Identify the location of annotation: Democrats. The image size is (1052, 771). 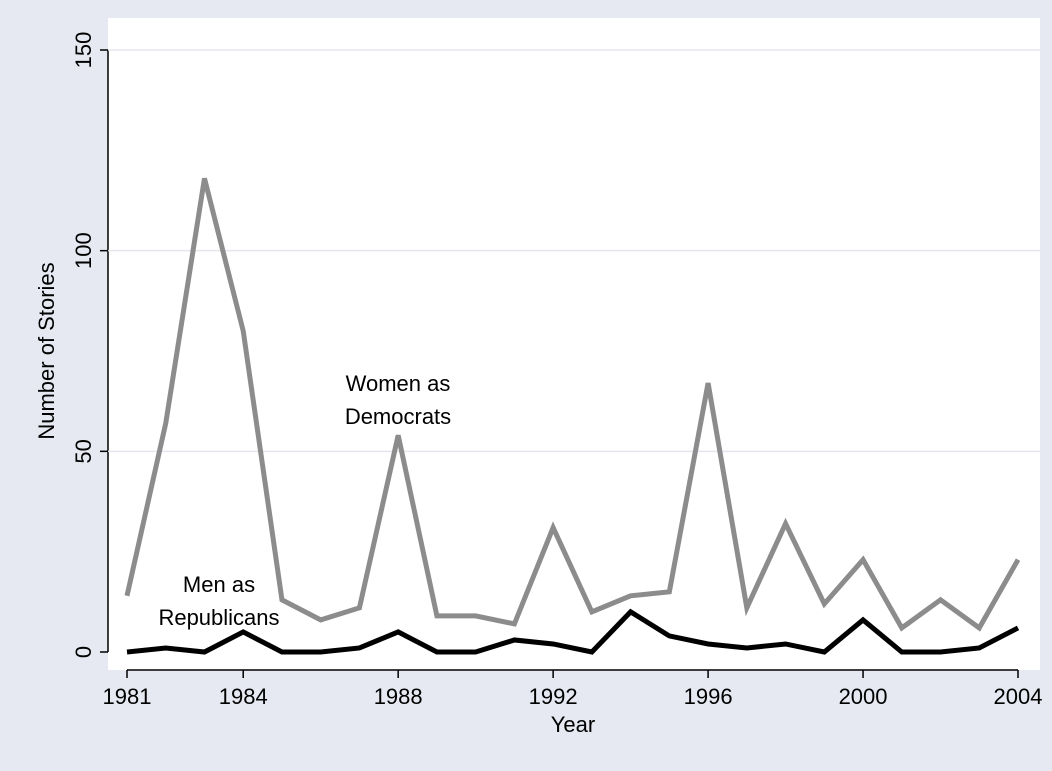
(398, 416).